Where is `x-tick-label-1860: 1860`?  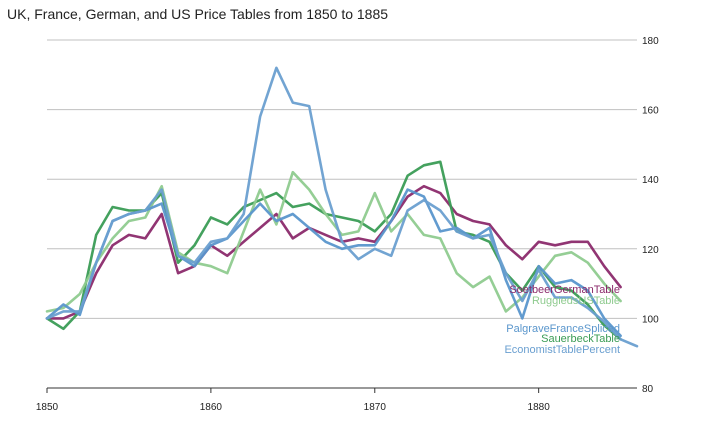 x-tick-label-1860: 1860 is located at coordinates (211, 407).